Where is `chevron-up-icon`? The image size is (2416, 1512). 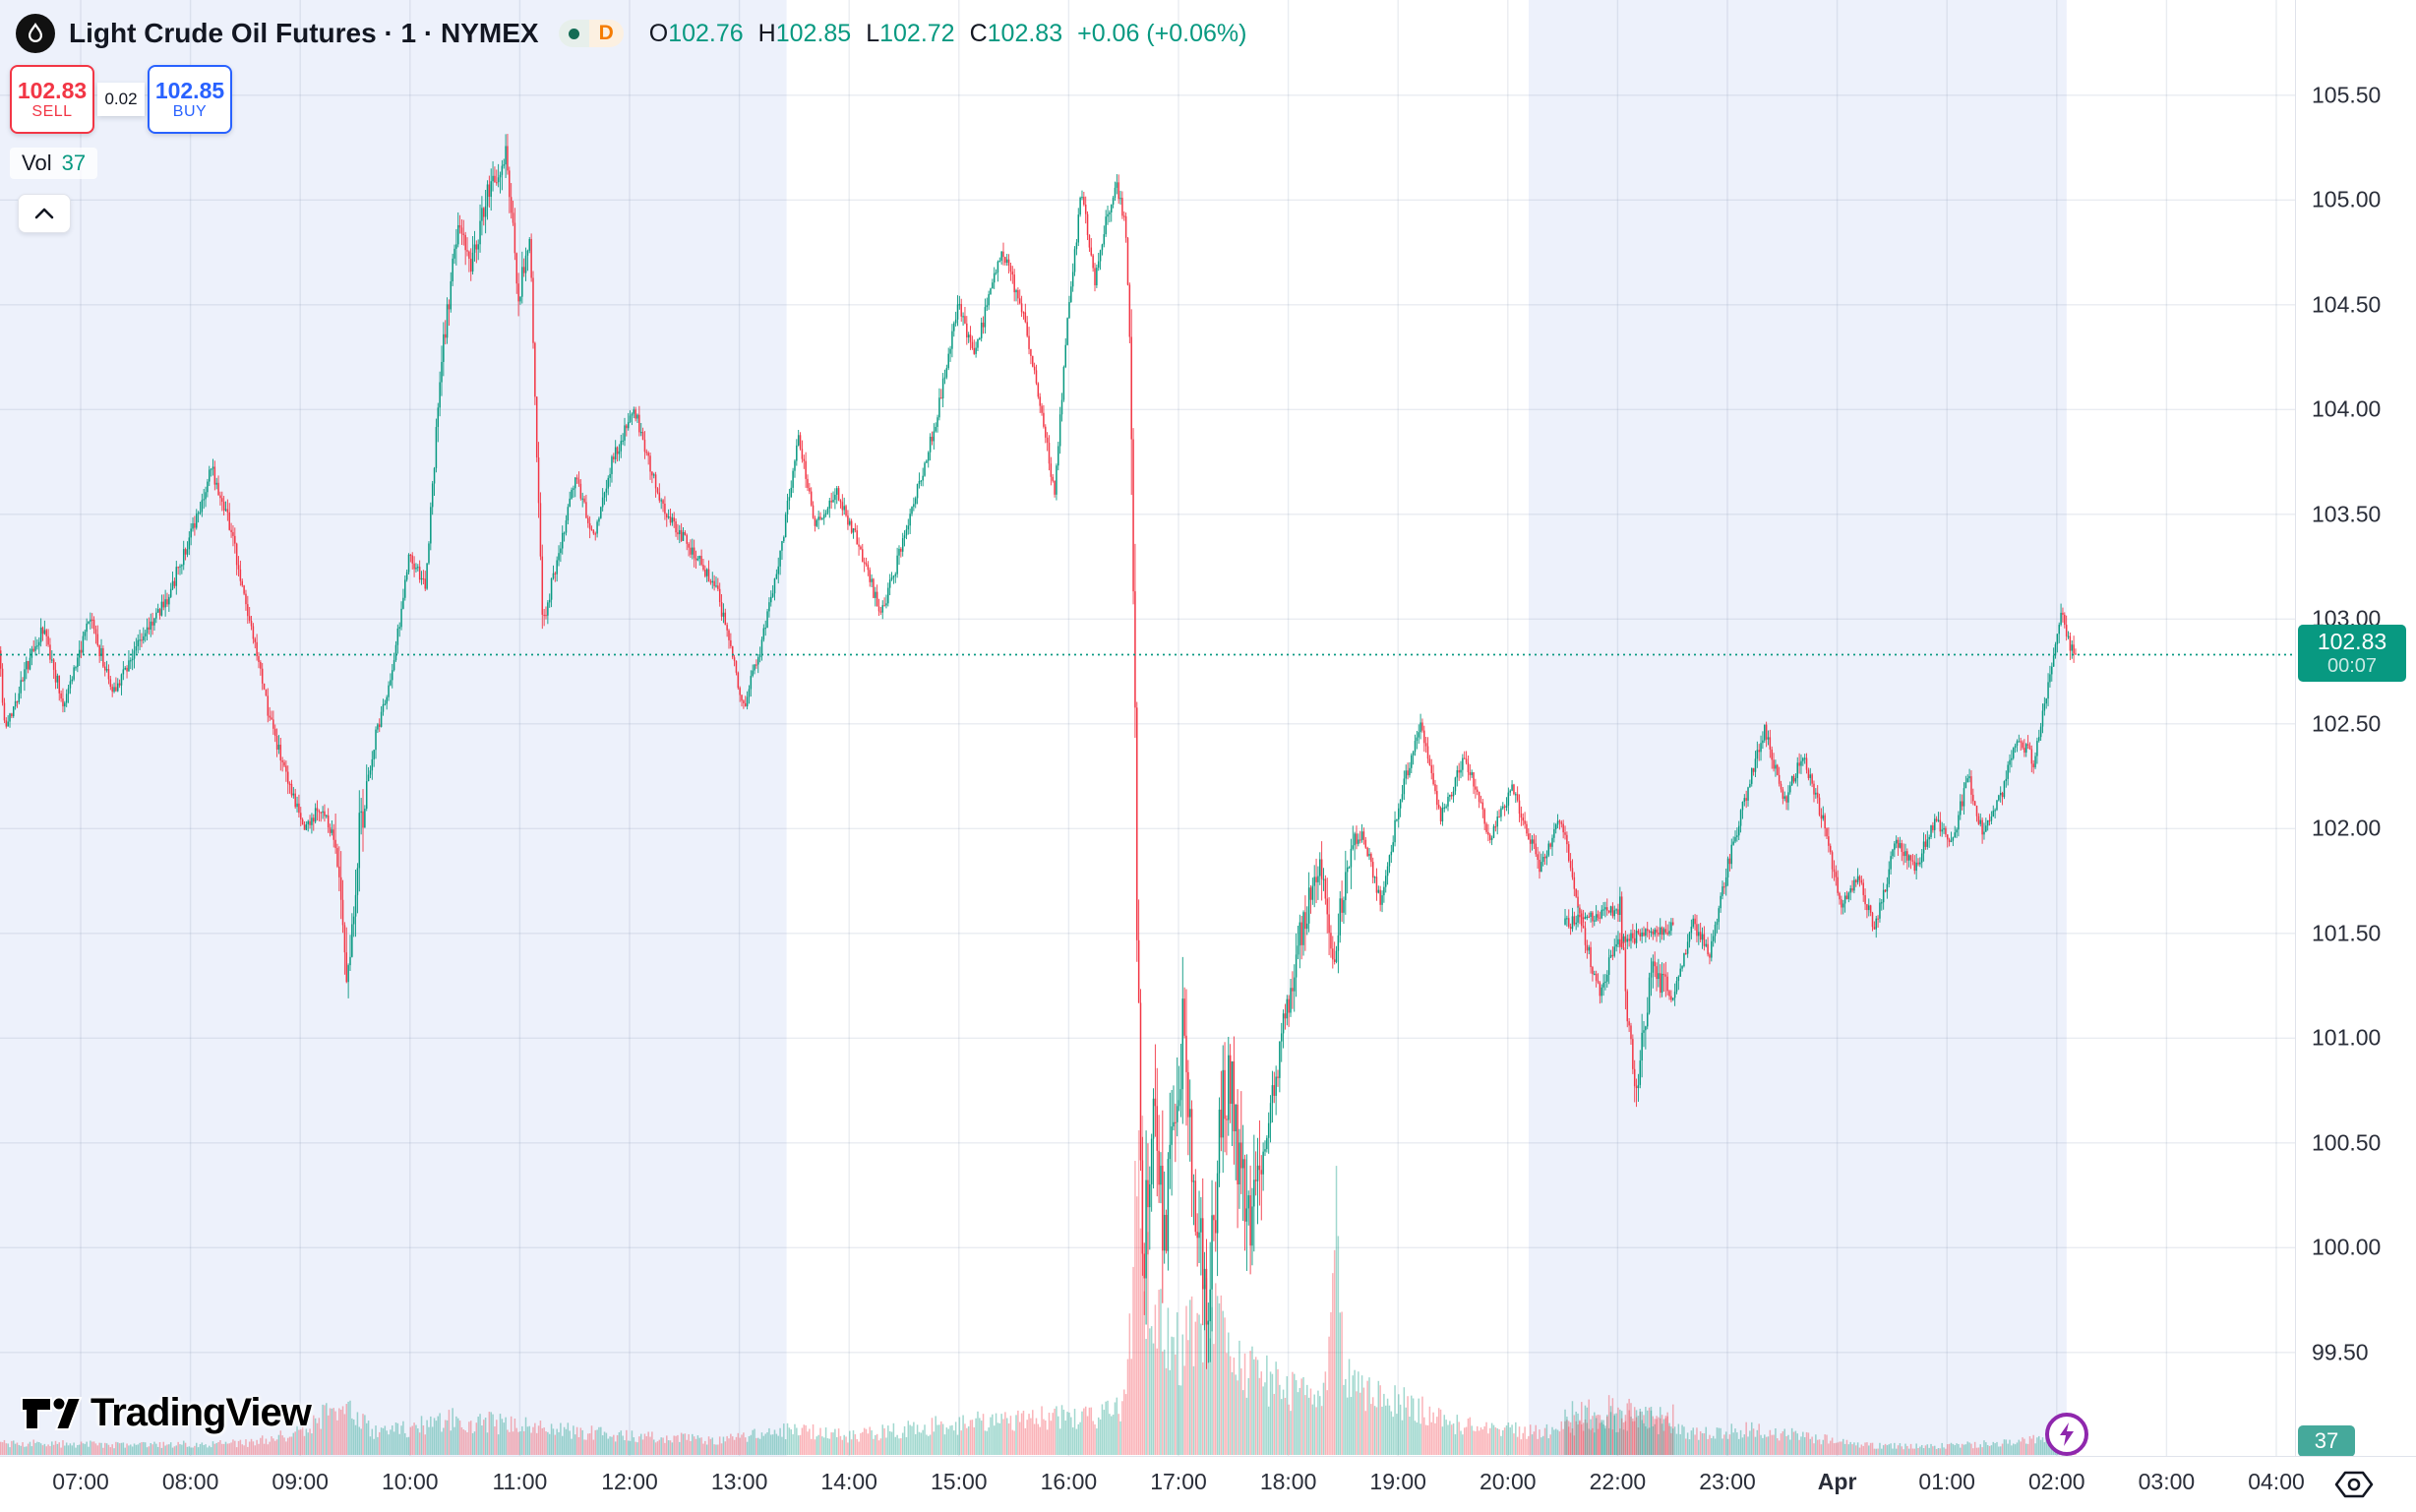 chevron-up-icon is located at coordinates (44, 214).